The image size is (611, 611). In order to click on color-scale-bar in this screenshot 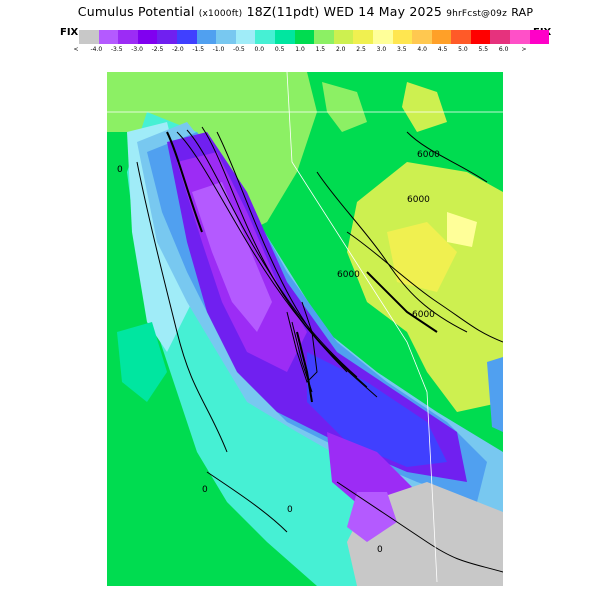, I will do `click(314, 37)`.